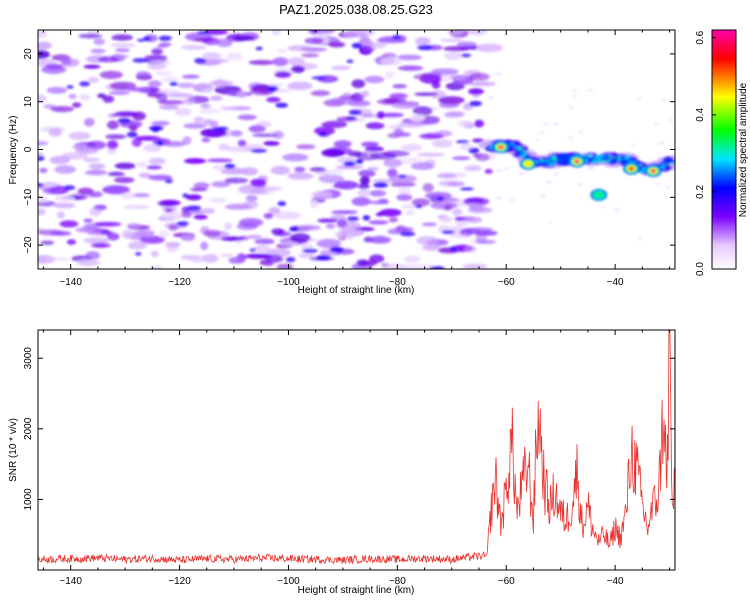 This screenshot has height=605, width=750. I want to click on x-tick-label: −40, so click(615, 282).